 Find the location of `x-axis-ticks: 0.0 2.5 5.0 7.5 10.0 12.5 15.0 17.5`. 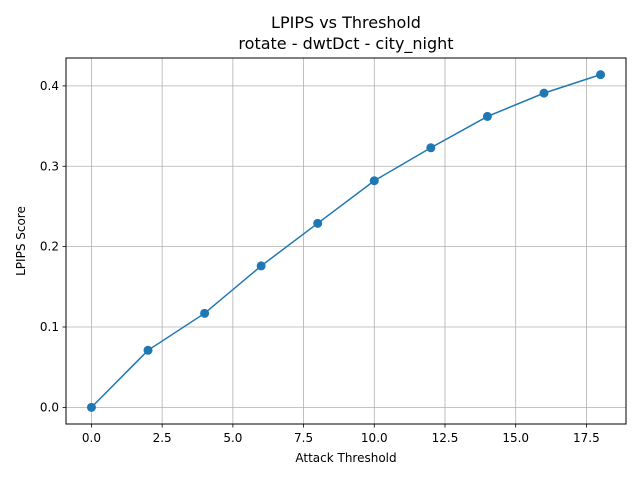

x-axis-ticks: 0.0 2.5 5.0 7.5 10.0 12.5 15.0 17.5 is located at coordinates (341, 434).